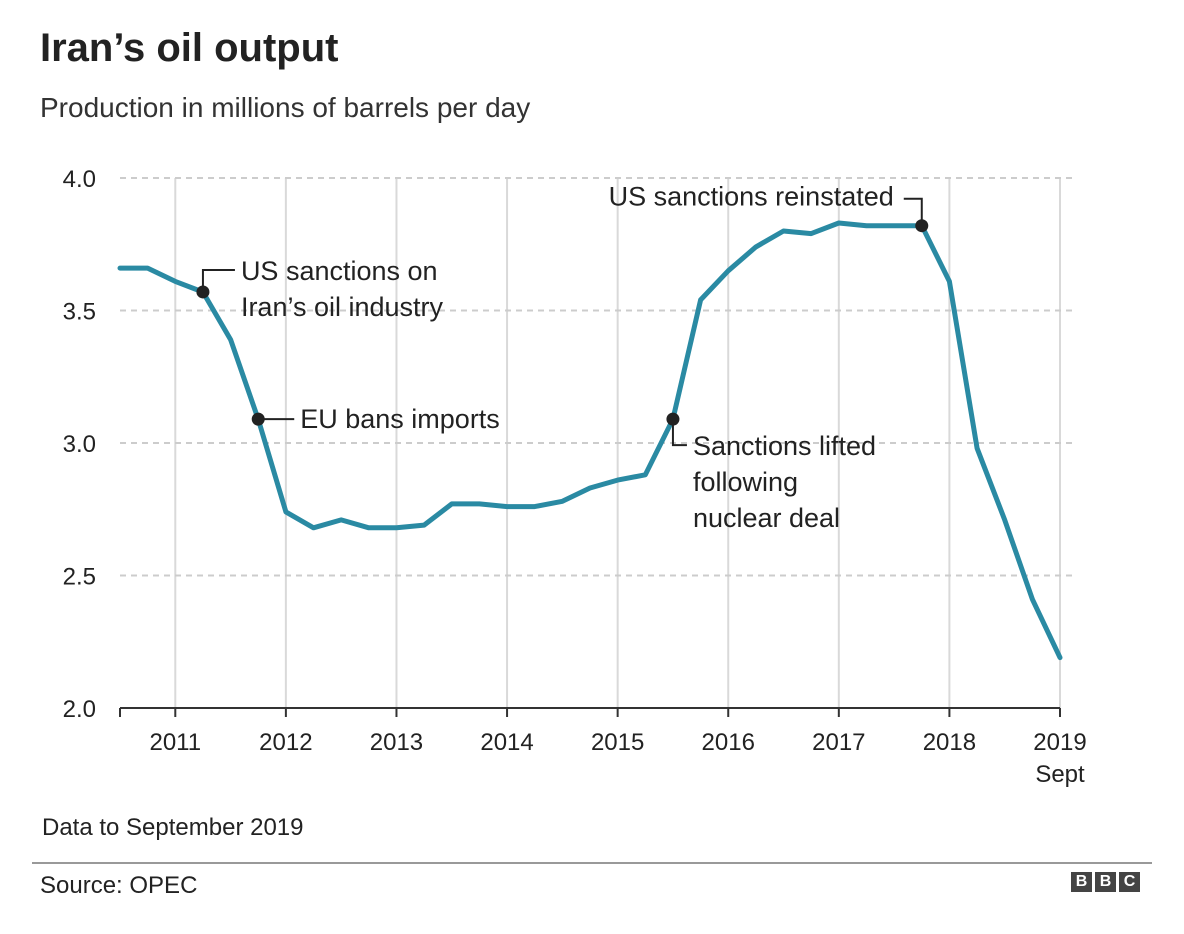 The width and height of the screenshot is (1184, 934). Describe the element at coordinates (784, 446) in the screenshot. I see `annotation-label-3-line-1: Sanctions lifted` at that location.